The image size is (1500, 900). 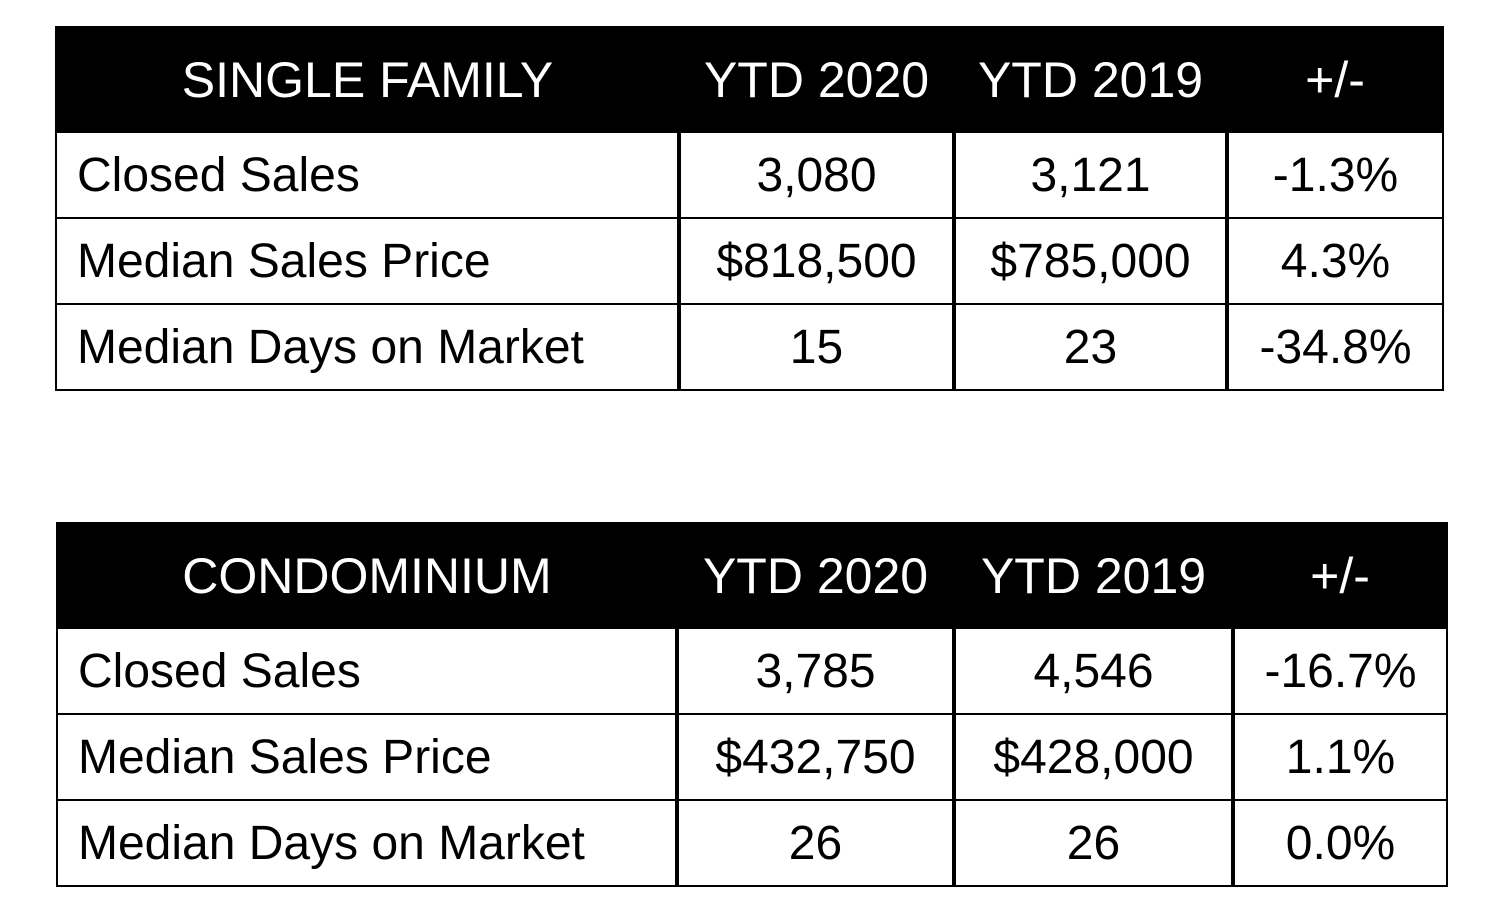 What do you see at coordinates (1339, 757) in the screenshot?
I see `change-value: 1.1%` at bounding box center [1339, 757].